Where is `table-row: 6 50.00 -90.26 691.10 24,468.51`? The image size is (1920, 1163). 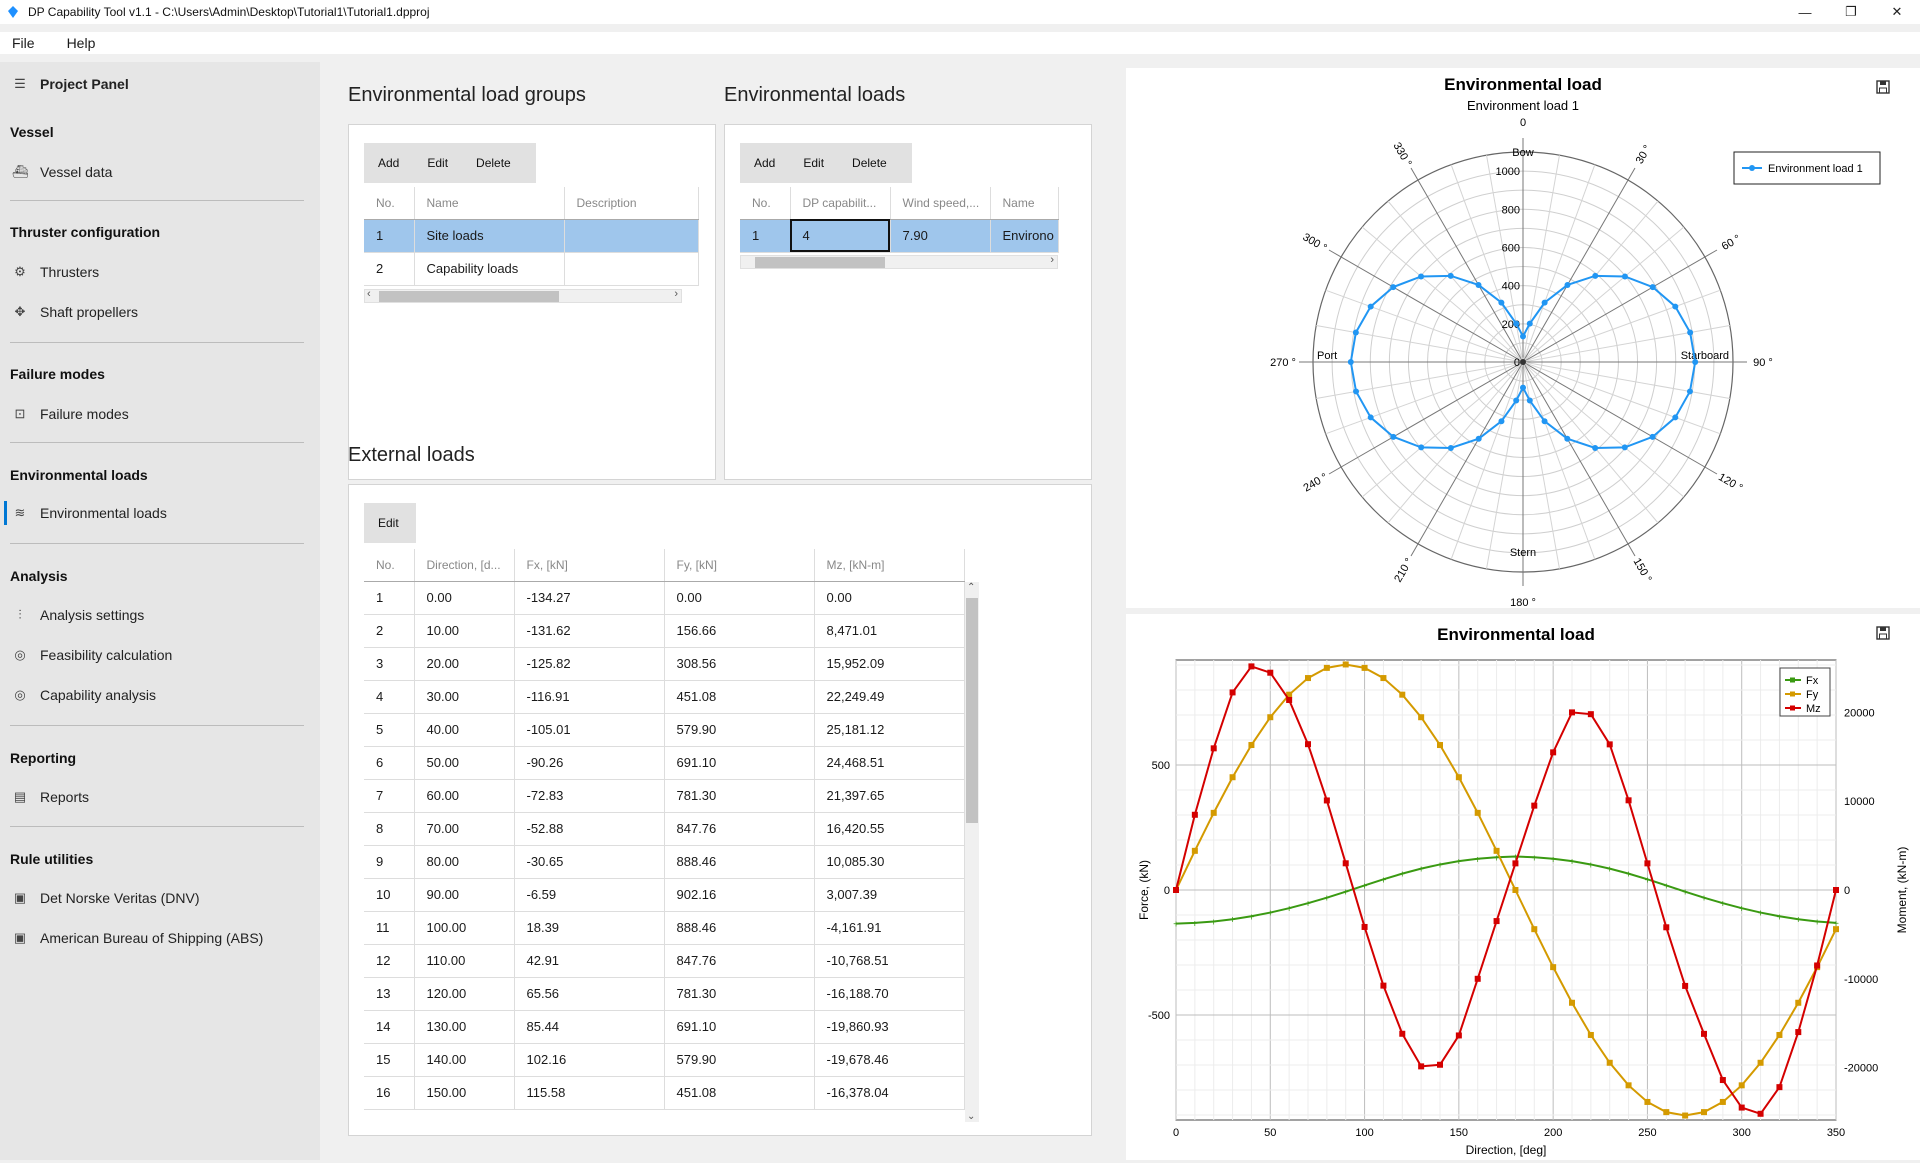
table-row: 6 50.00 -90.26 691.10 24,468.51 is located at coordinates (664, 763).